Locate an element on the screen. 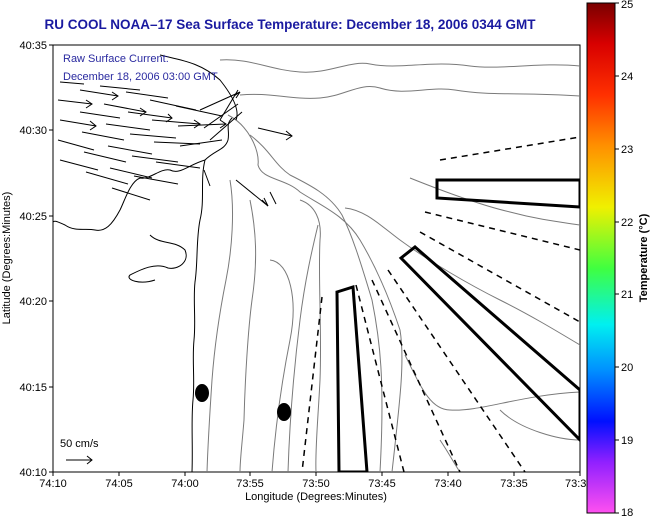 This screenshot has width=651, height=518. colorbar-labels: 25 24 23 22 21 20 19 18 is located at coordinates (627, 259).